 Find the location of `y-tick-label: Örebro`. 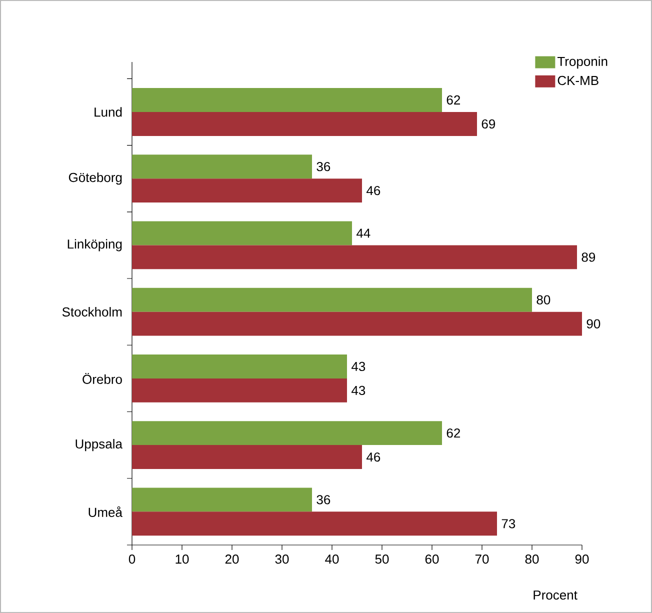

y-tick-label: Örebro is located at coordinates (102, 378).